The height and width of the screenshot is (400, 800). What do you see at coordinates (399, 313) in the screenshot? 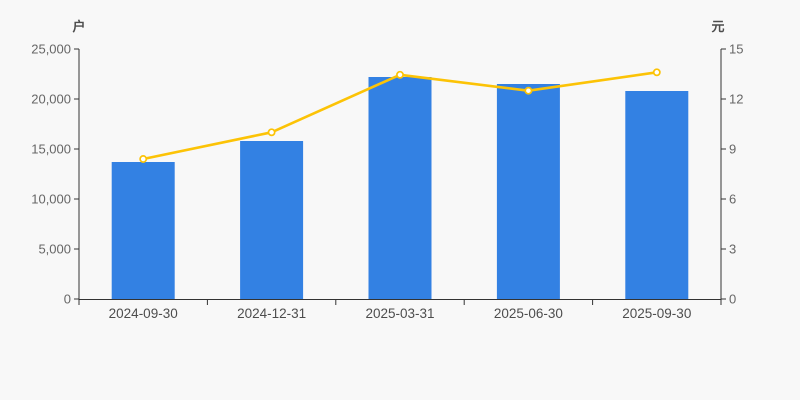
I see `x-axis-category-label: 2025-03-31` at bounding box center [399, 313].